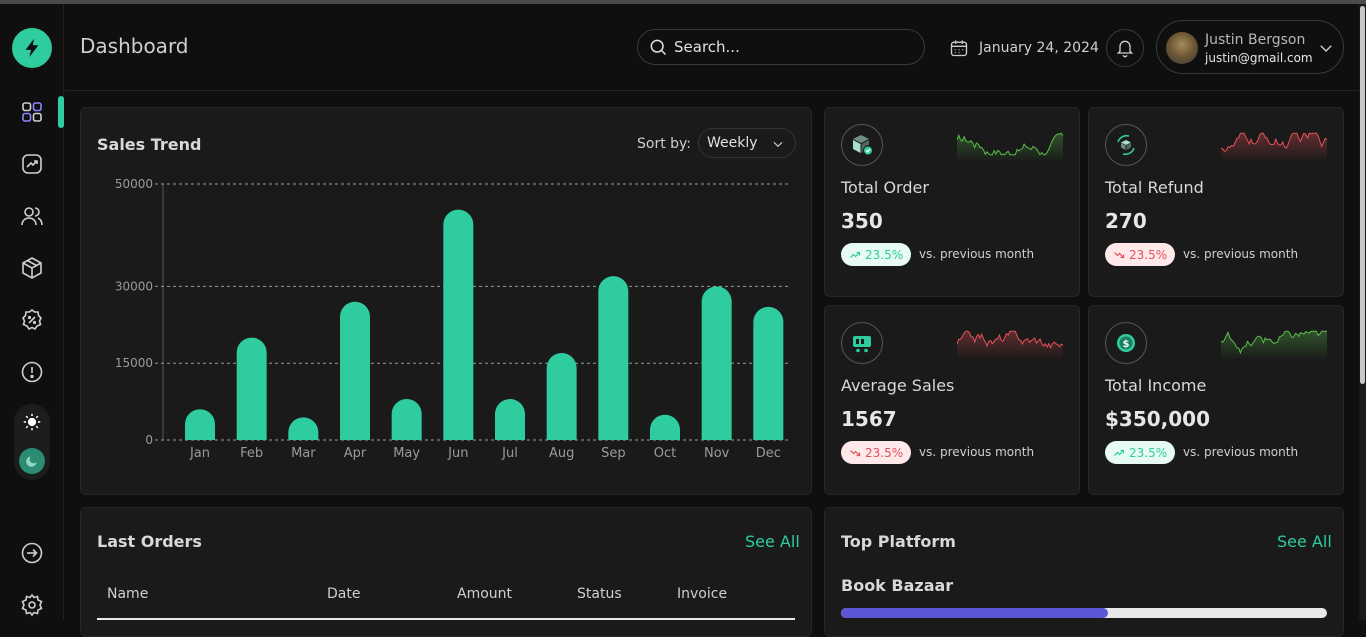 Image resolution: width=1366 pixels, height=637 pixels. I want to click on bar-may, so click(406, 419).